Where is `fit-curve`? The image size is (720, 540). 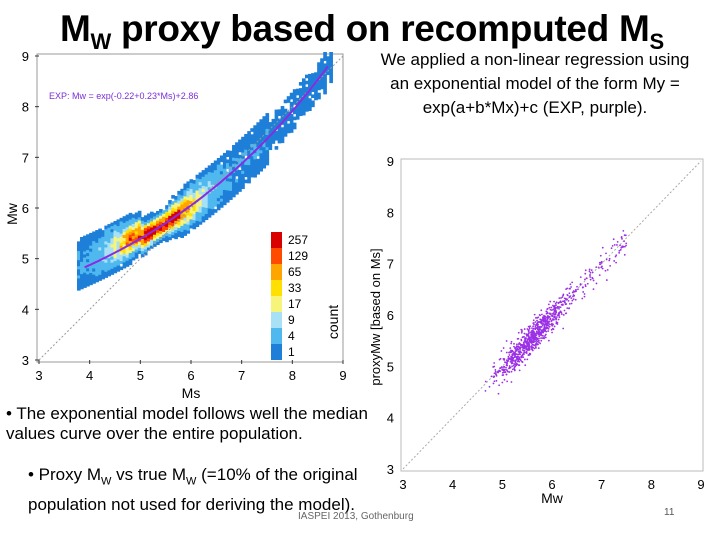
fit-curve is located at coordinates (206, 167).